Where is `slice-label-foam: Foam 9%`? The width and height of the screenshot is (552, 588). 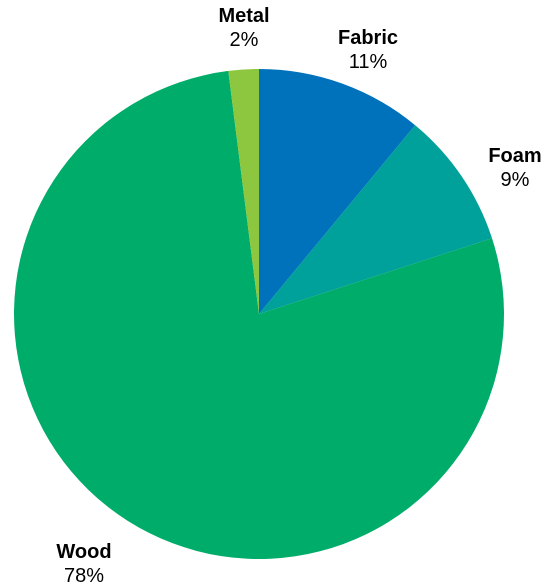
slice-label-foam: Foam 9% is located at coordinates (514, 168).